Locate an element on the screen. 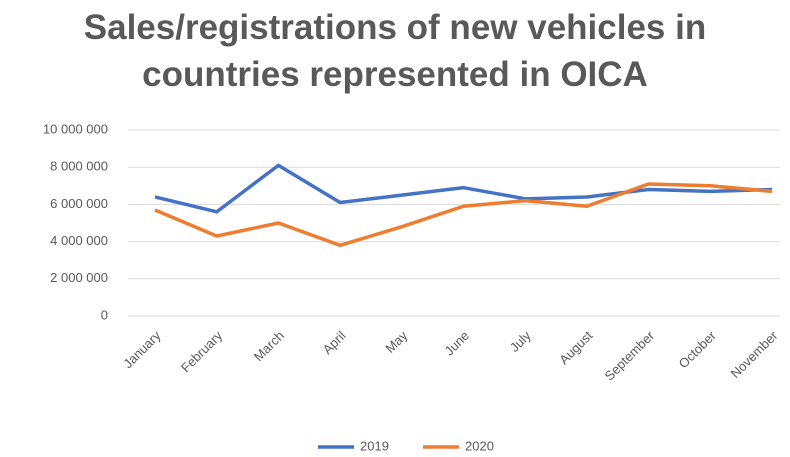 This screenshot has height=457, width=790. x-tick-label: March is located at coordinates (269, 346).